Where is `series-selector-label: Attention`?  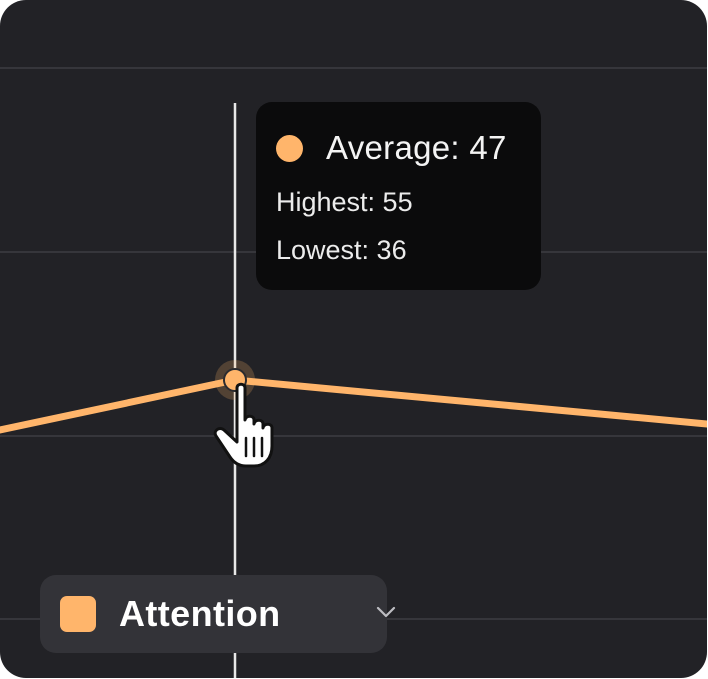 series-selector-label: Attention is located at coordinates (200, 613).